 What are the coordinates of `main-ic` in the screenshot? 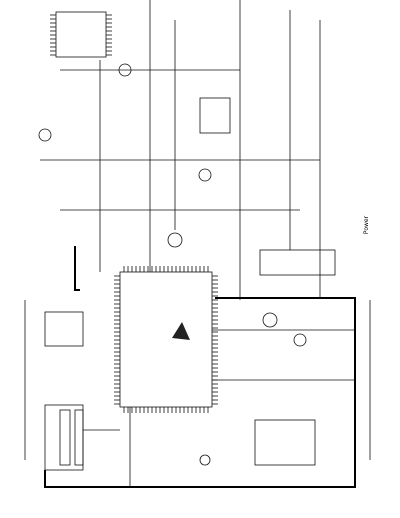 It's located at (166, 339).